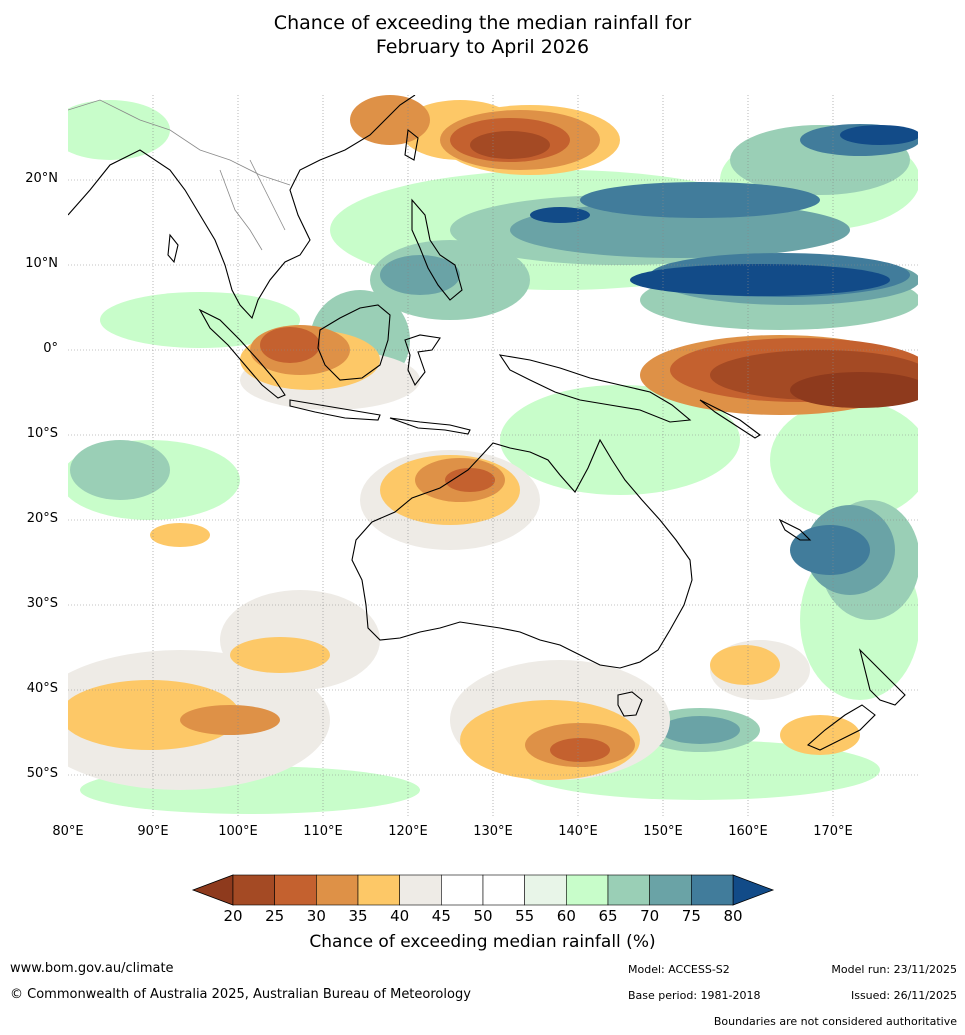 This screenshot has width=965, height=1035. What do you see at coordinates (179, 175) in the screenshot?
I see `country-borders` at bounding box center [179, 175].